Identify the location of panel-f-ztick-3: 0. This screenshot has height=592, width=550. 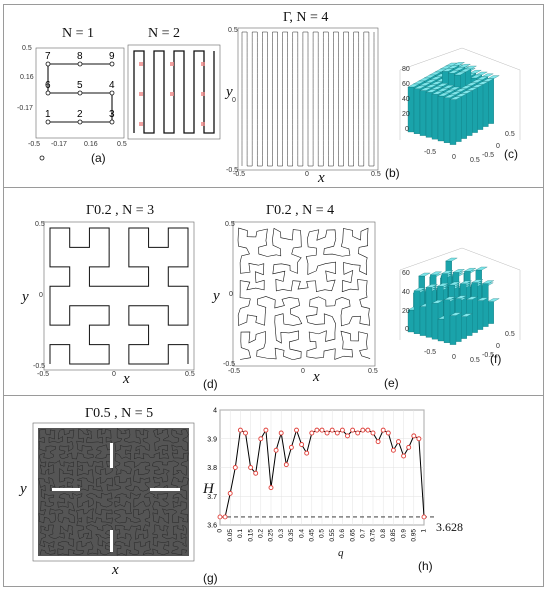
(407, 329).